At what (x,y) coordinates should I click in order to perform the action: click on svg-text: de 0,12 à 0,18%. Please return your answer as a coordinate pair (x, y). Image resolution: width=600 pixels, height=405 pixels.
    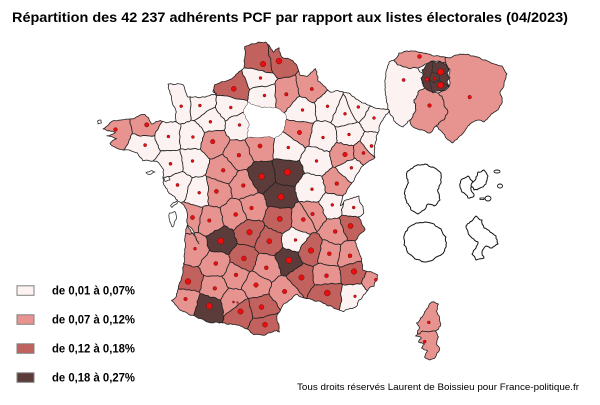
    Looking at the image, I should click on (93, 349).